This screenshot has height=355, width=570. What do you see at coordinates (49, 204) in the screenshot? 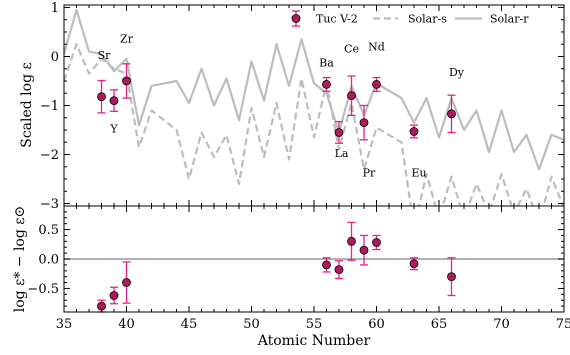
I see `y-tick-label: −3` at bounding box center [49, 204].